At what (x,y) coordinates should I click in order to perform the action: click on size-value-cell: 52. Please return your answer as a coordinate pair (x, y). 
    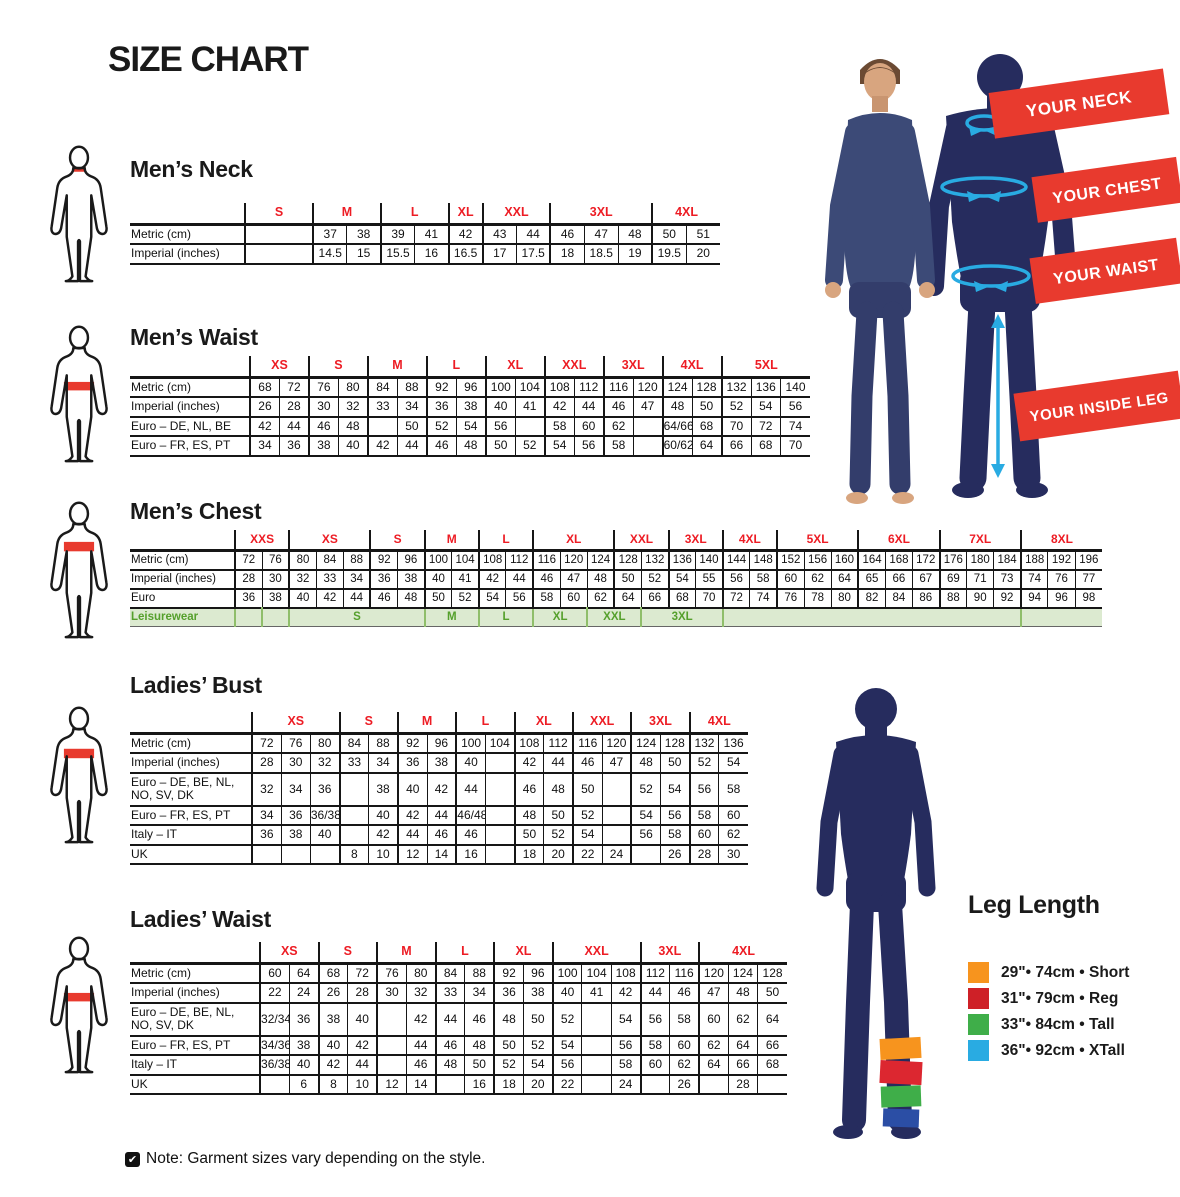
    Looking at the image, I should click on (587, 815).